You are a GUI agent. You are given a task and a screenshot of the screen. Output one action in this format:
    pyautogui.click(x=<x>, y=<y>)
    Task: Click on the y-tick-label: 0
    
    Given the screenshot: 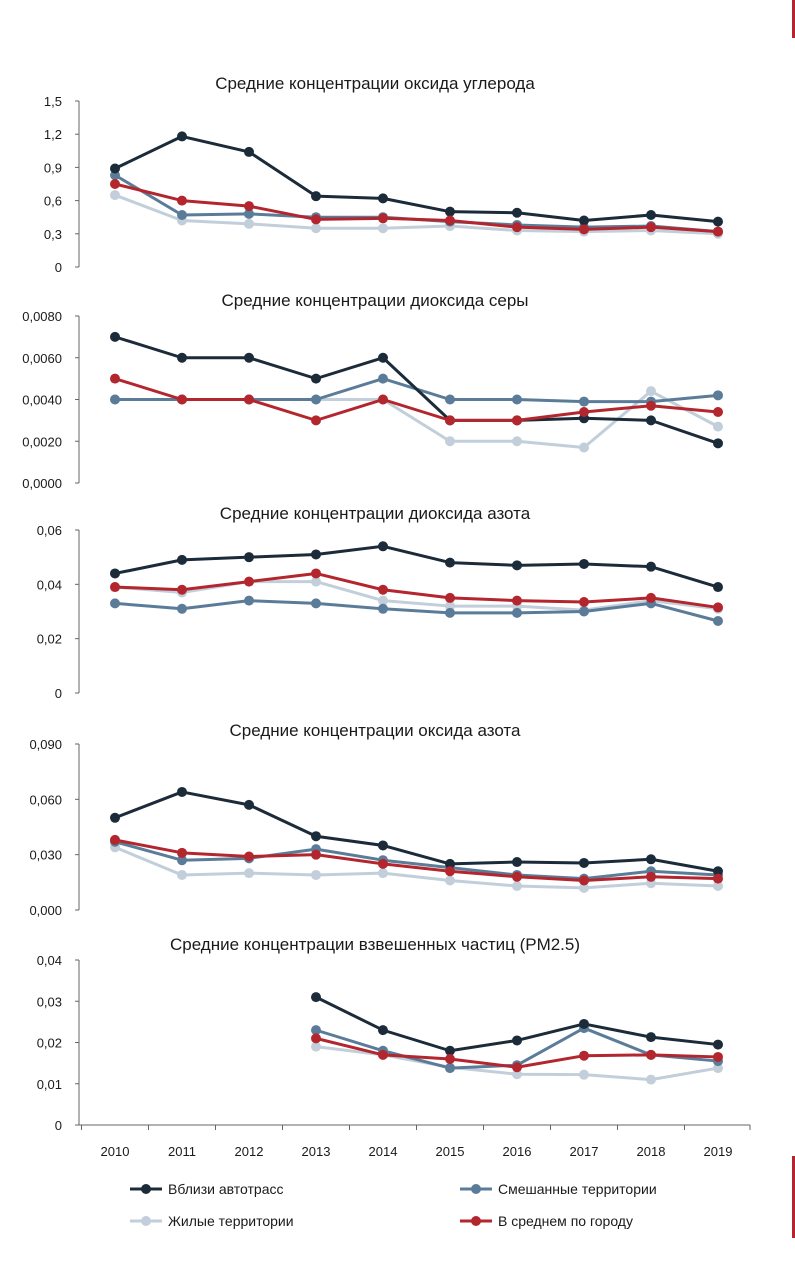 What is the action you would take?
    pyautogui.click(x=58, y=693)
    